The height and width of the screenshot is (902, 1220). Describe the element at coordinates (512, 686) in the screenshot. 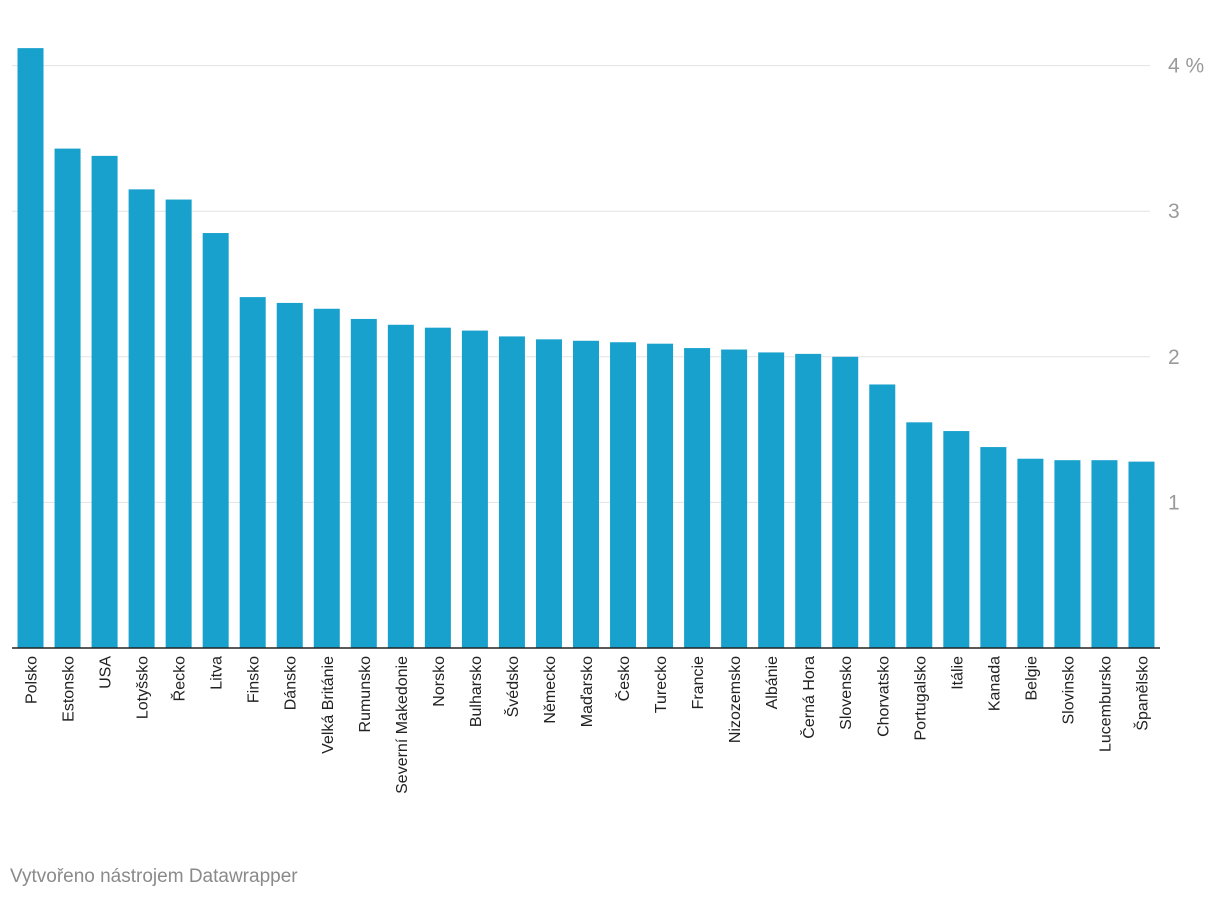

I see `x-tick-label: Švédsko` at that location.